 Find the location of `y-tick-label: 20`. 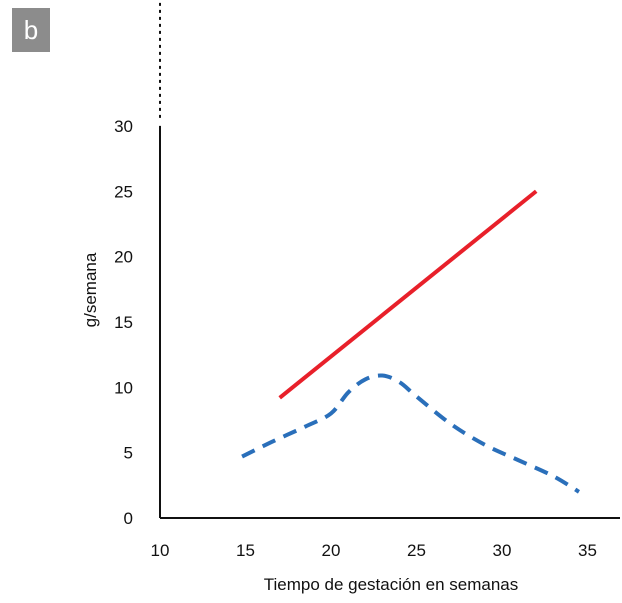

y-tick-label: 20 is located at coordinates (123, 257).